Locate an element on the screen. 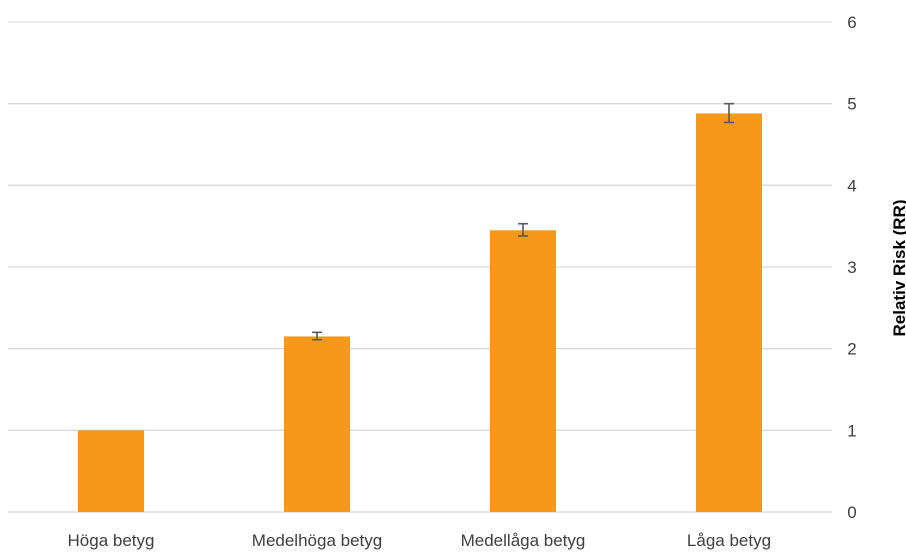 Image resolution: width=906 pixels, height=552 pixels. x-tick-label-4: Låga betyg is located at coordinates (729, 540).